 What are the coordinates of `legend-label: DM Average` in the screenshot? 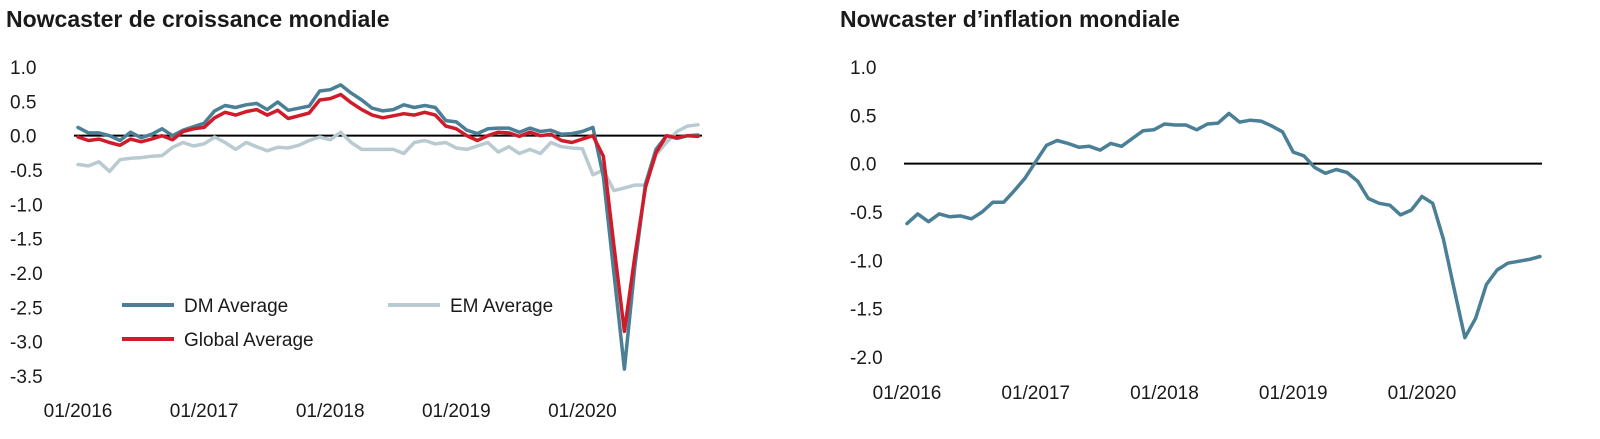 It's located at (236, 306).